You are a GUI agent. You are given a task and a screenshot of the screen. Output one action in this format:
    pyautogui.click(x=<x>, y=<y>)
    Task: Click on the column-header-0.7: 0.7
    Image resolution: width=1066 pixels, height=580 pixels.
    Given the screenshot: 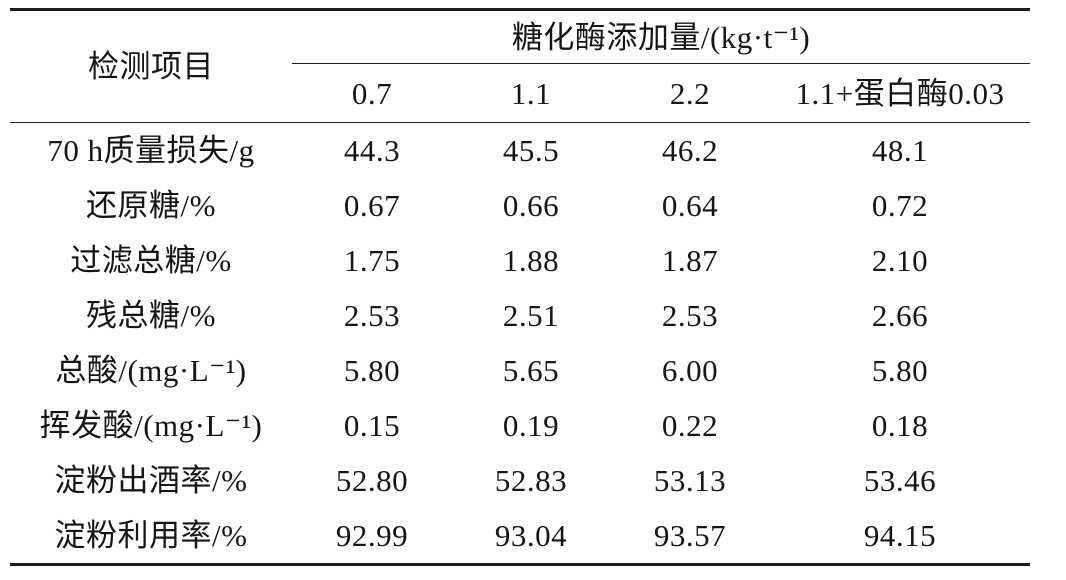 What is the action you would take?
    pyautogui.click(x=372, y=93)
    